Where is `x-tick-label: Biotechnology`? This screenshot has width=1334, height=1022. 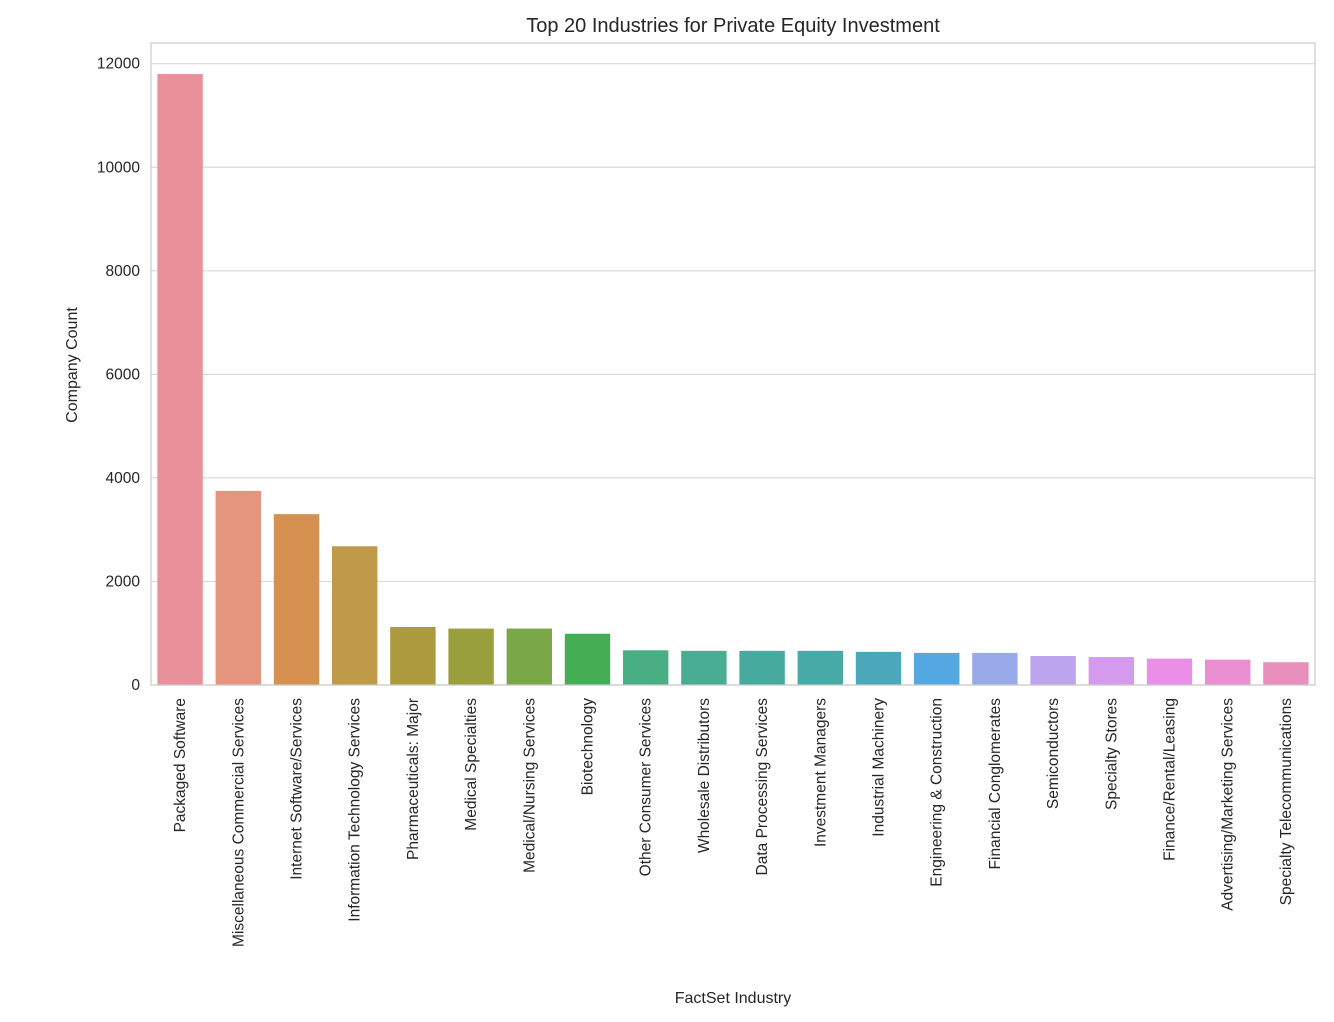
x-tick-label: Biotechnology is located at coordinates (588, 747).